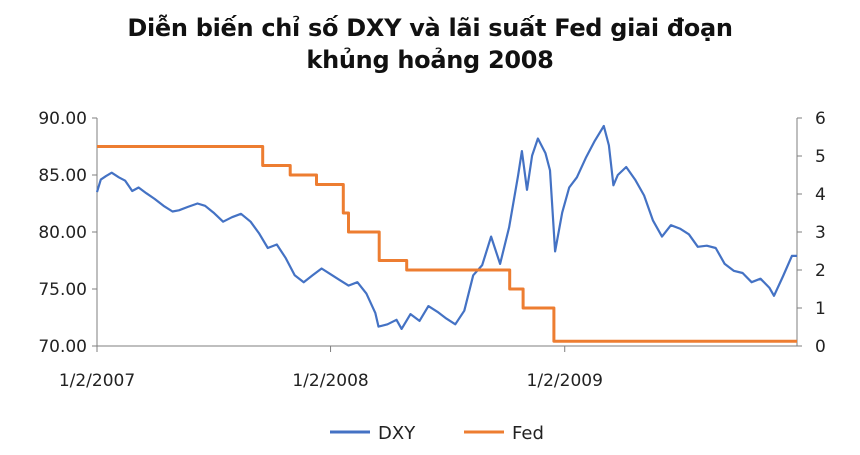 Image resolution: width=860 pixels, height=455 pixels. Describe the element at coordinates (820, 233) in the screenshot. I see `y-right-tick-label: 3` at that location.